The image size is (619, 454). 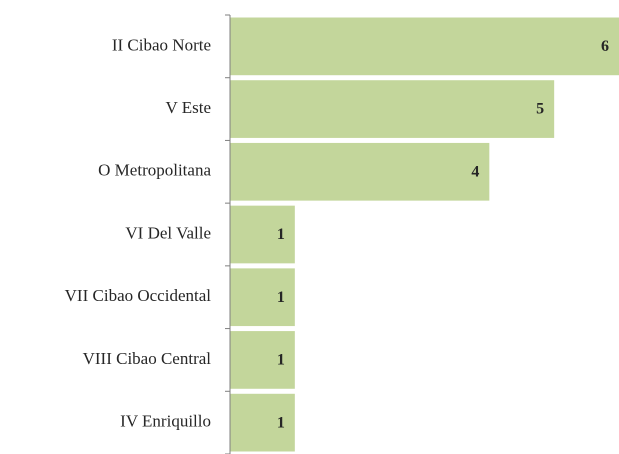 What do you see at coordinates (189, 107) in the screenshot?
I see `y-tick-label: V Este` at bounding box center [189, 107].